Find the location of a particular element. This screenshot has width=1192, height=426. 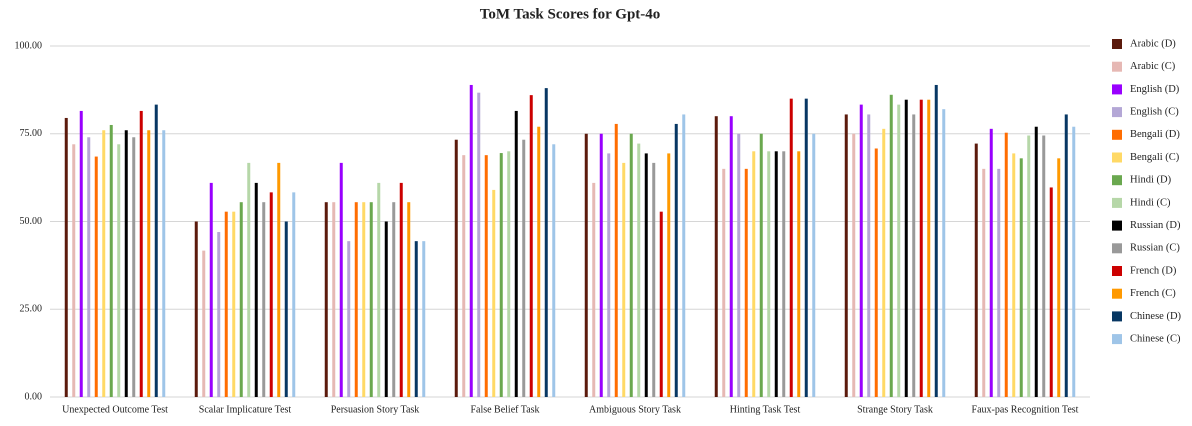

legend-label: English (D) is located at coordinates (1155, 89).